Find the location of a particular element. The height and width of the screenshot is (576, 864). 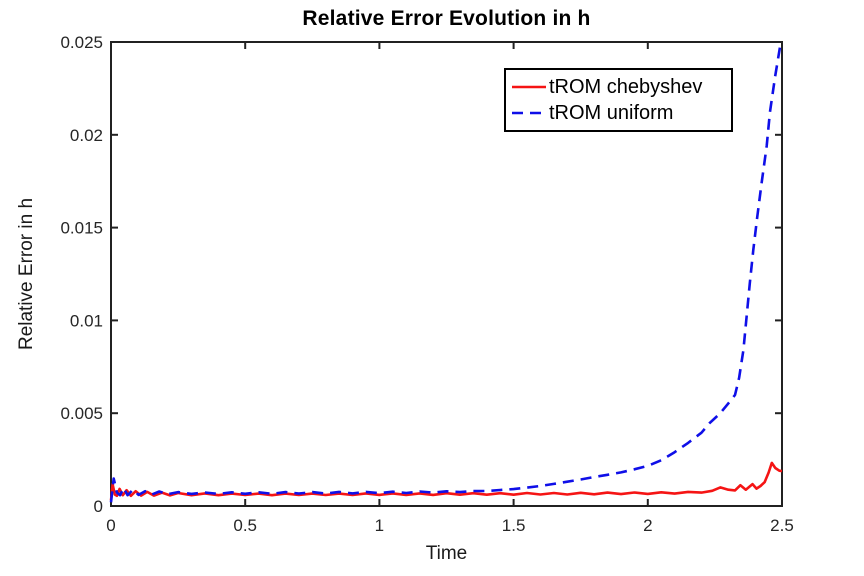

x-tick-label: 0.5 is located at coordinates (245, 525).